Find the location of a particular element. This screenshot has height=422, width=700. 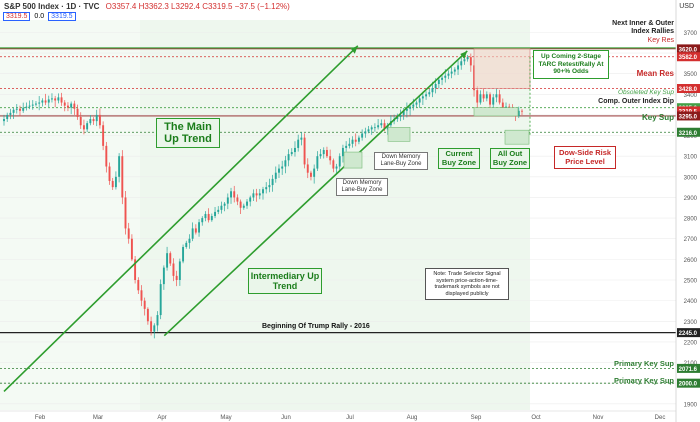

y-tick-label-18: 3700 is located at coordinates (691, 34).